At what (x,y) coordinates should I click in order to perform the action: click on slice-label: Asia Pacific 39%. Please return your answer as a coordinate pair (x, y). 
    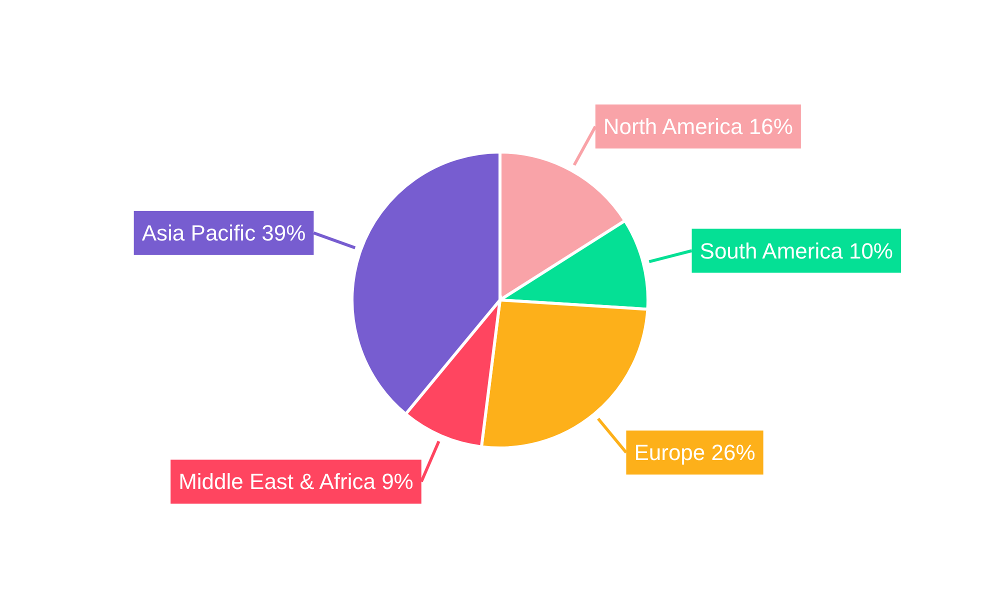
    Looking at the image, I should click on (224, 233).